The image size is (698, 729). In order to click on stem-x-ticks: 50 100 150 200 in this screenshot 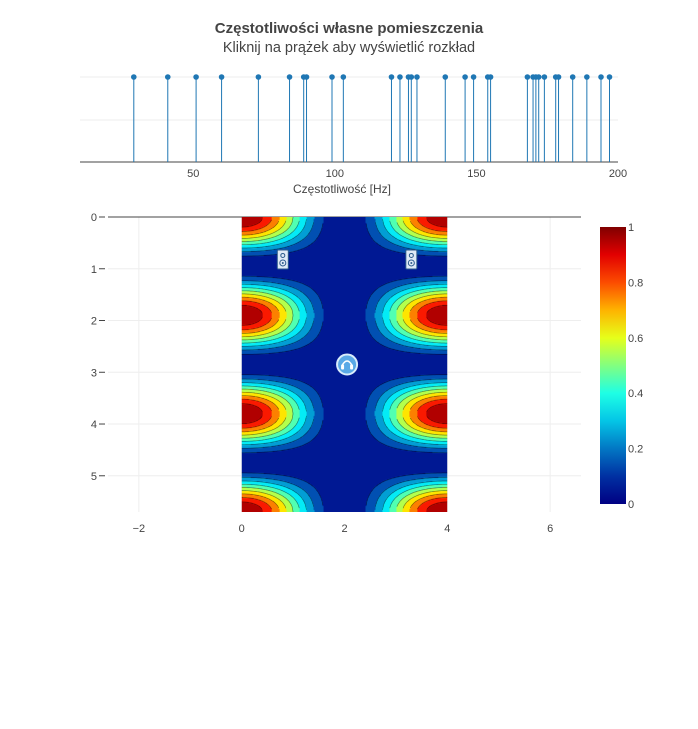, I will do `click(407, 174)`.